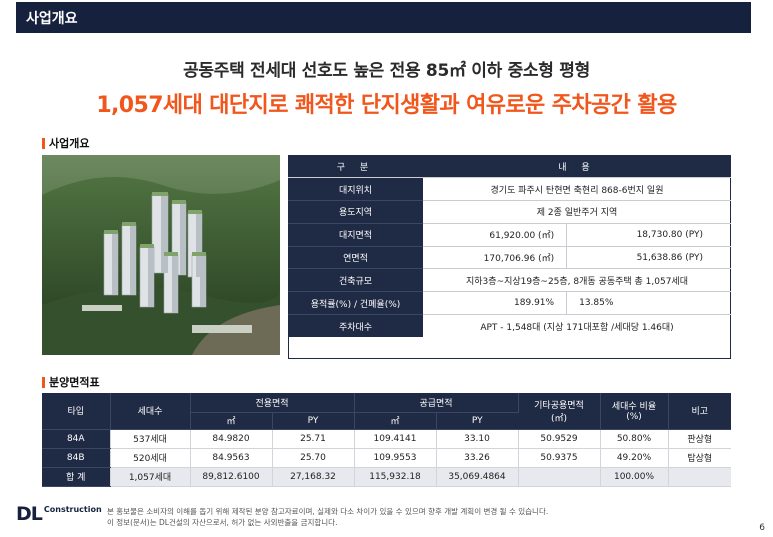  I want to click on overview-label: 대지면적, so click(355, 235).